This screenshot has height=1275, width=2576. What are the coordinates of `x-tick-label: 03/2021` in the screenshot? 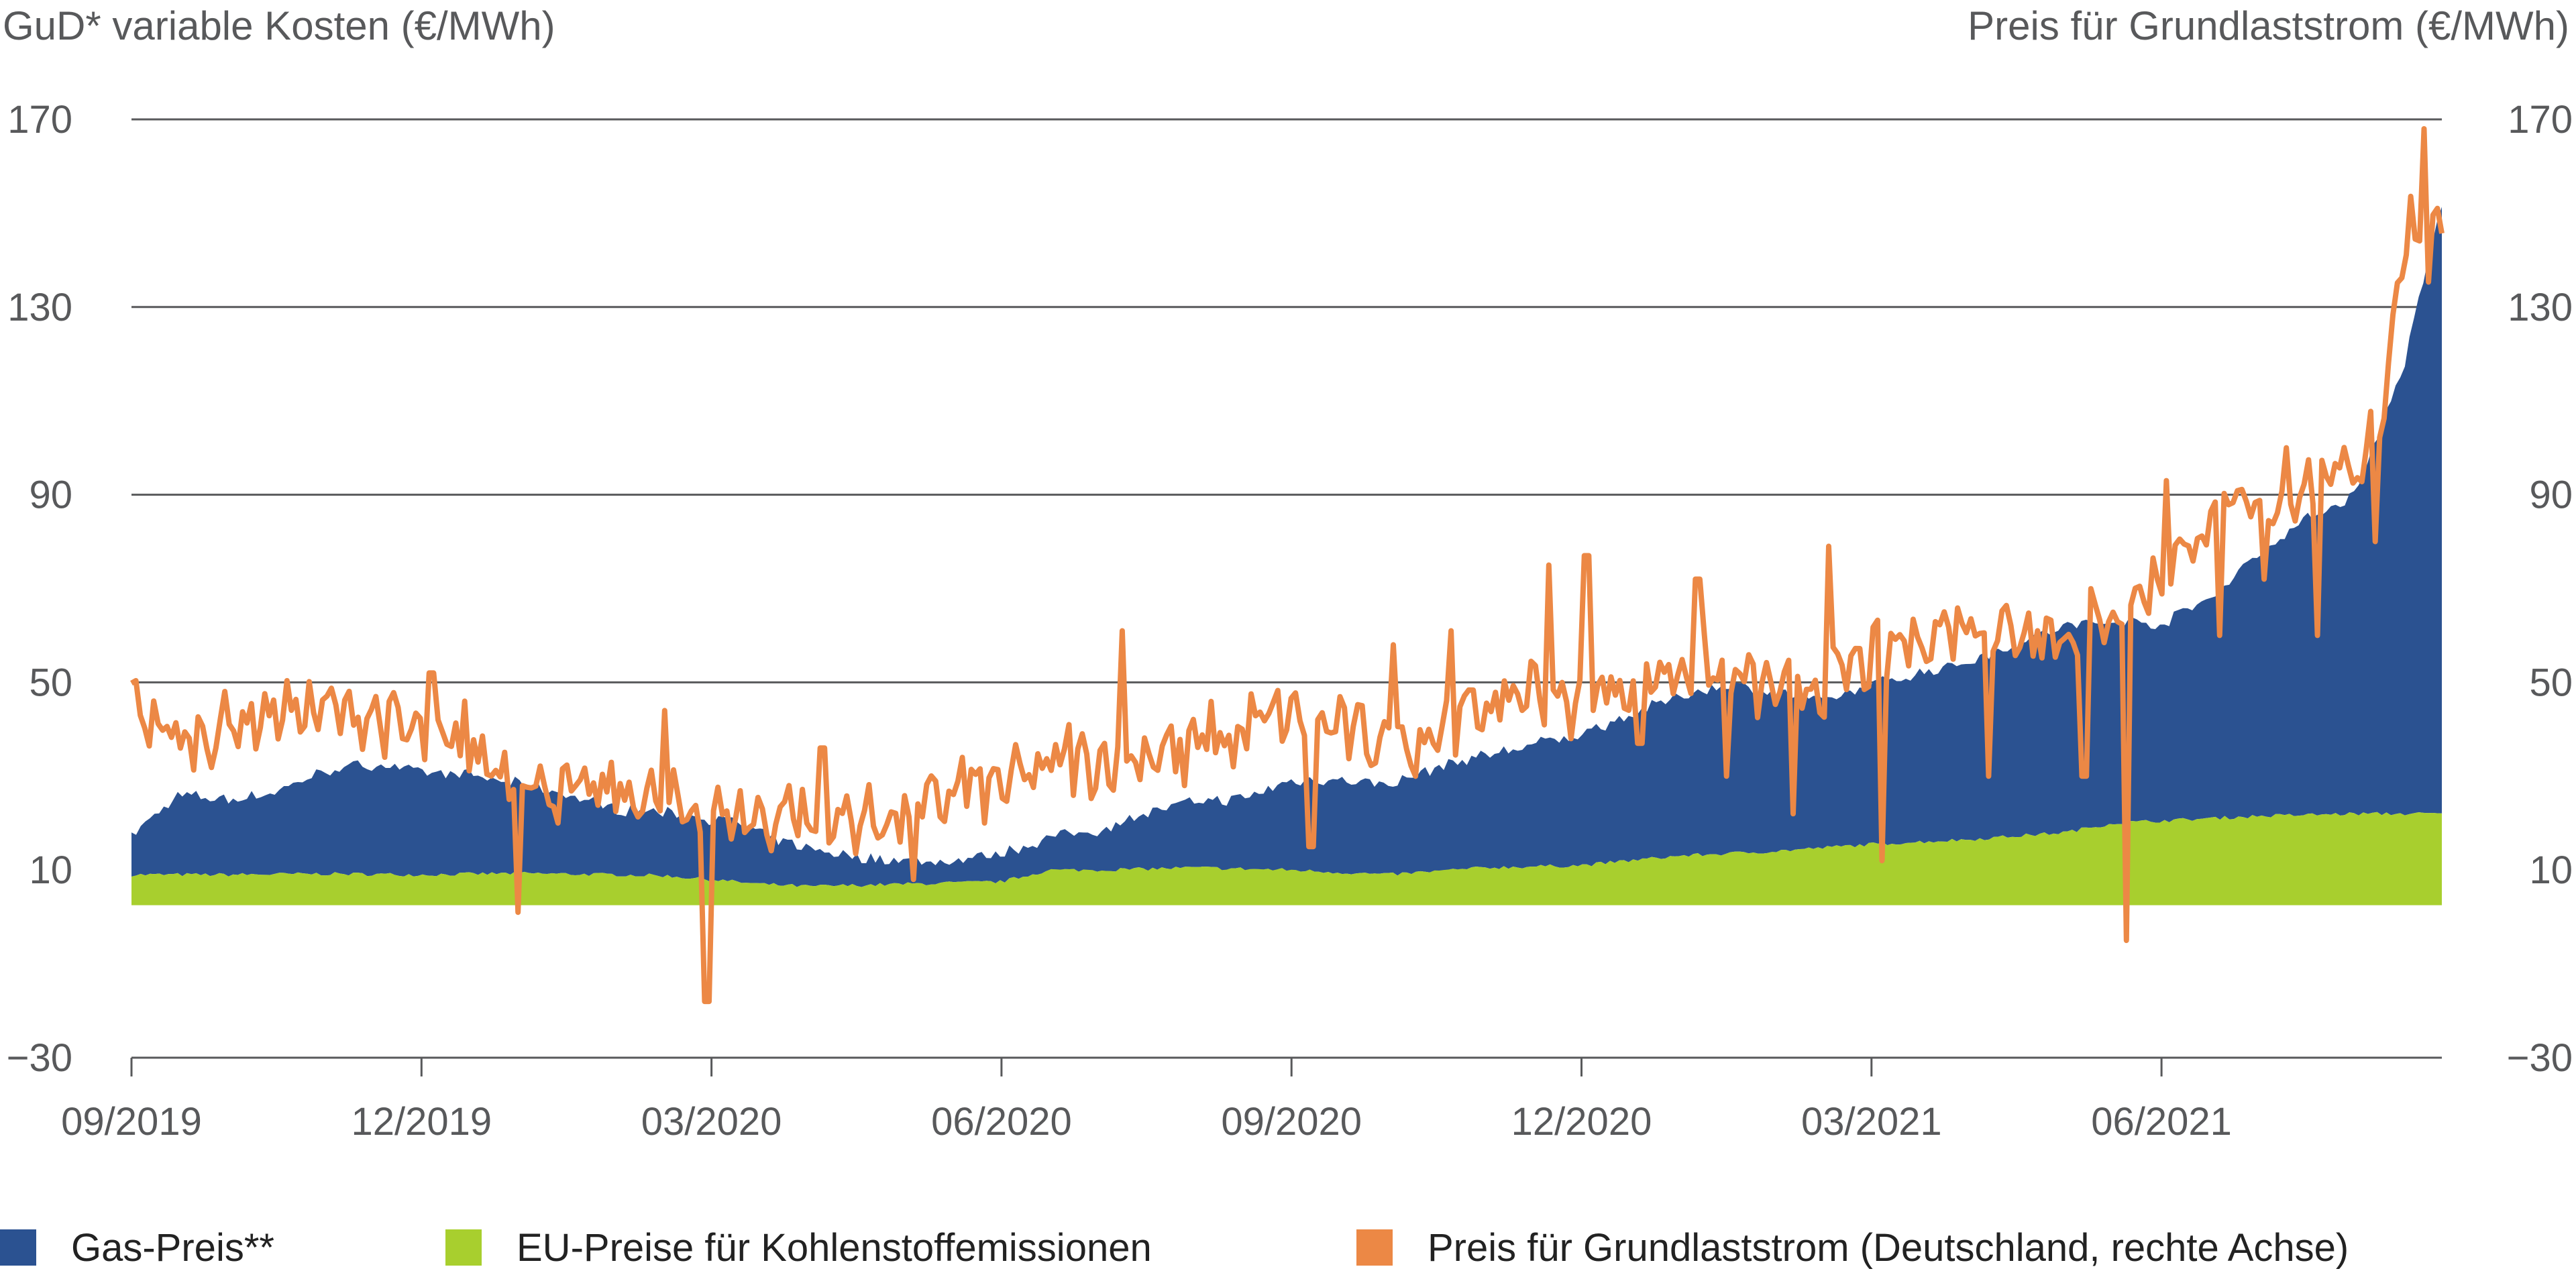 It's located at (1871, 1122).